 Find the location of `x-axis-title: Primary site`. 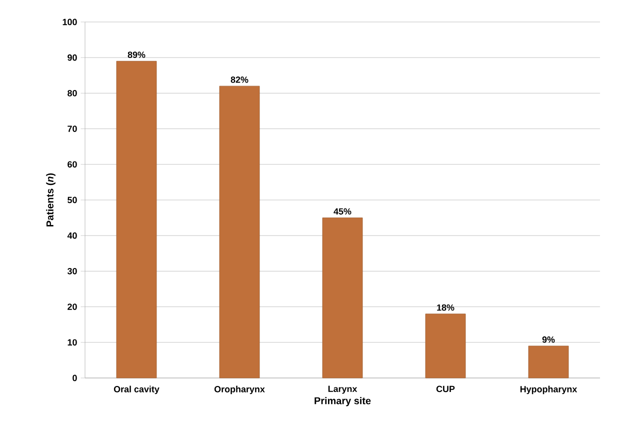

x-axis-title: Primary site is located at coordinates (342, 401).